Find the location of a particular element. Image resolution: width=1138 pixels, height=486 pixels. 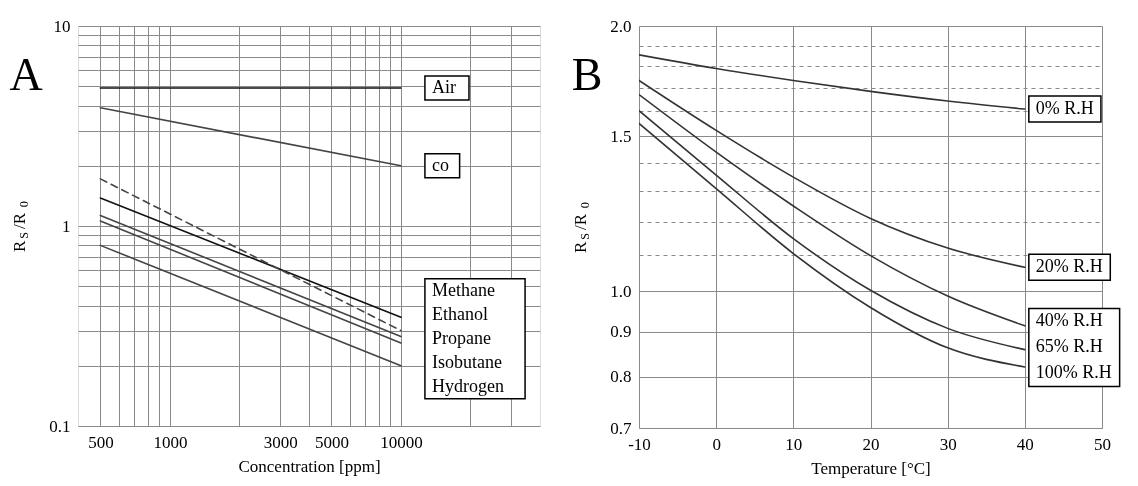

x-tick-label: 40 is located at coordinates (1025, 444).